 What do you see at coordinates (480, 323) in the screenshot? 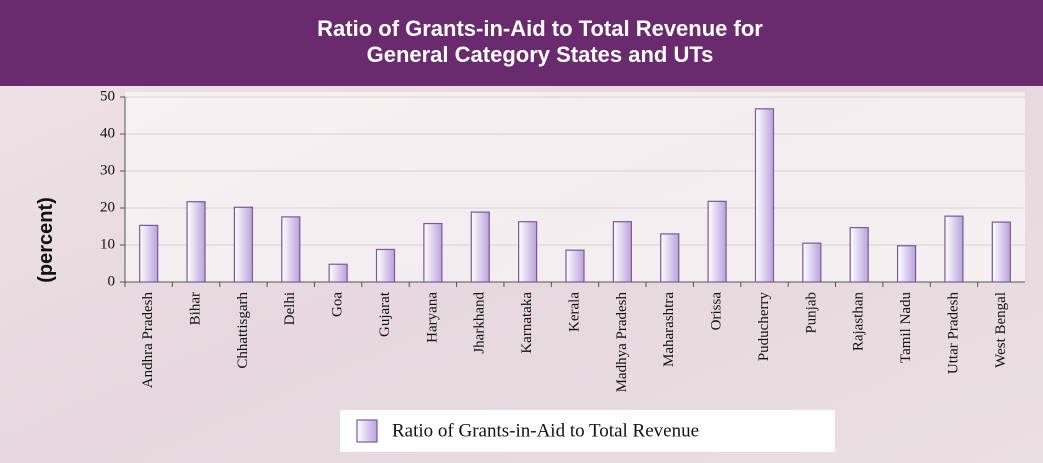
I see `x-tick-label: Jharkhand` at bounding box center [480, 323].